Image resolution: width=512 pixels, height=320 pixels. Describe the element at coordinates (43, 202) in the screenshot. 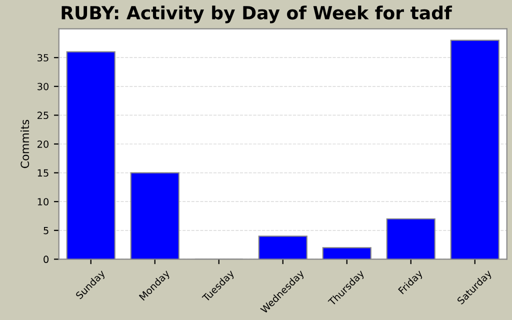

I see `y-tick-label: 10` at that location.